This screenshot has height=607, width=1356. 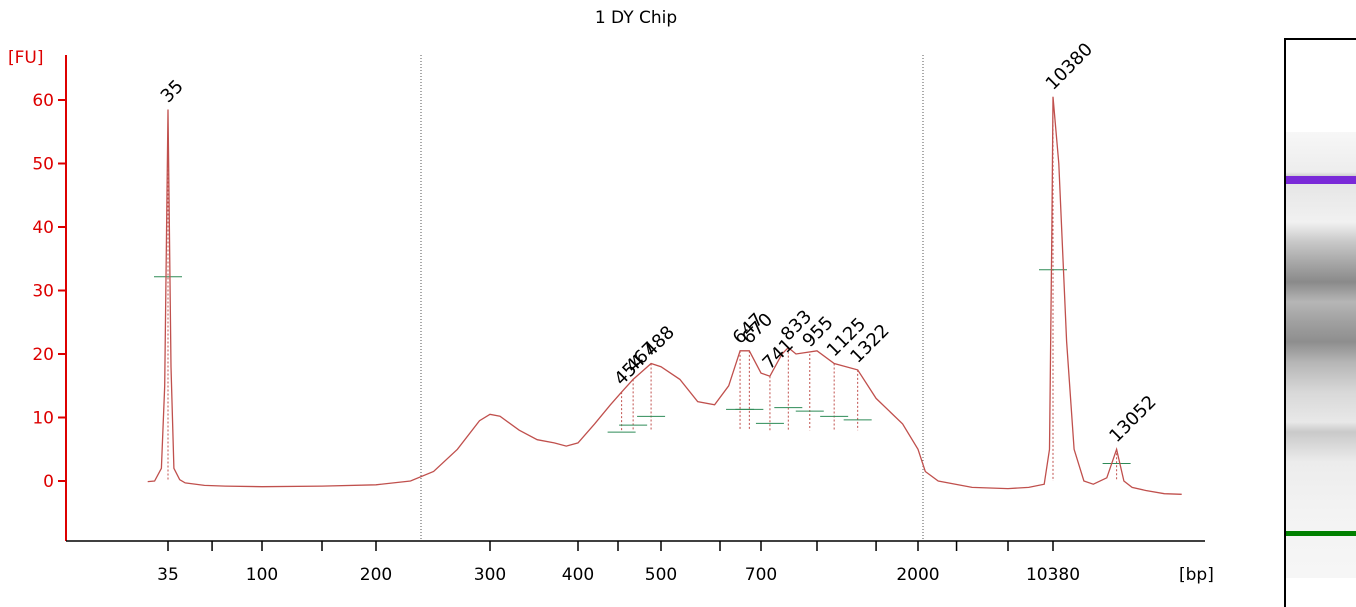 I want to click on x-ticks: 35 100 200 300 400 500 700 2000 10380, so click(x=618, y=563).